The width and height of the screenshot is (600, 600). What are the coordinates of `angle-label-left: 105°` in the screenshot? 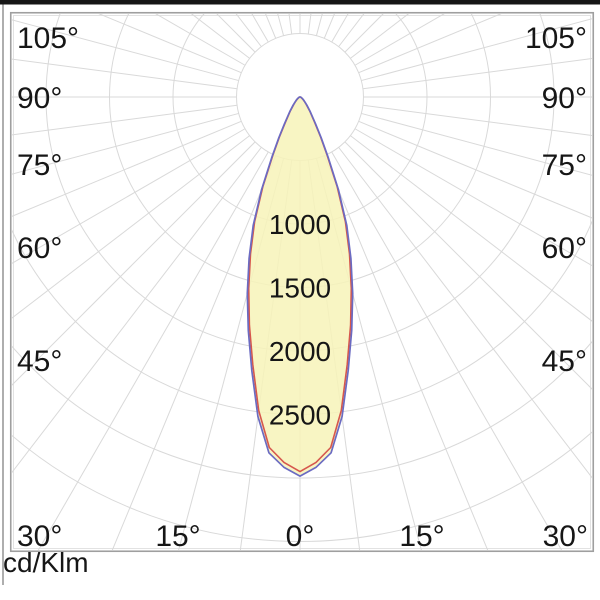 It's located at (48, 38).